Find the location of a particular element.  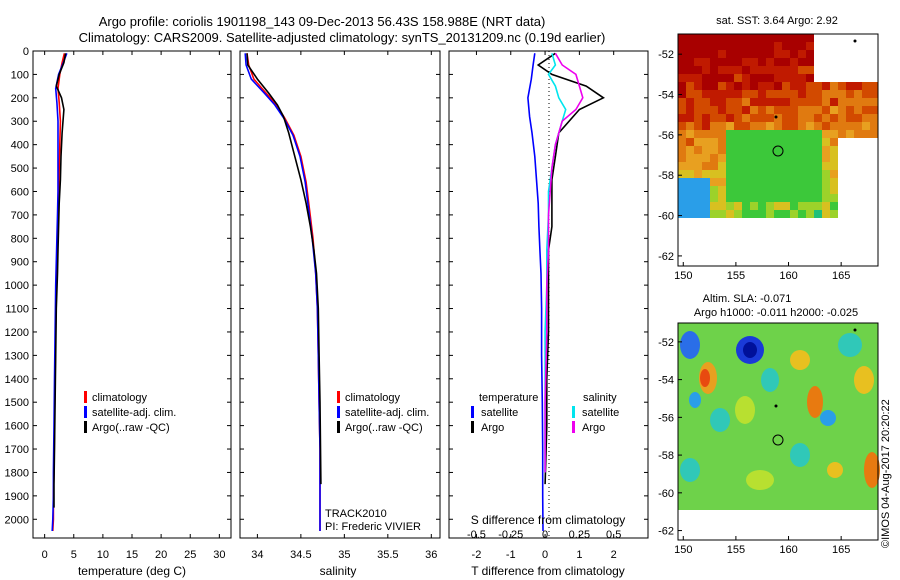

depth-tick-label: 900 is located at coordinates (20, 263).